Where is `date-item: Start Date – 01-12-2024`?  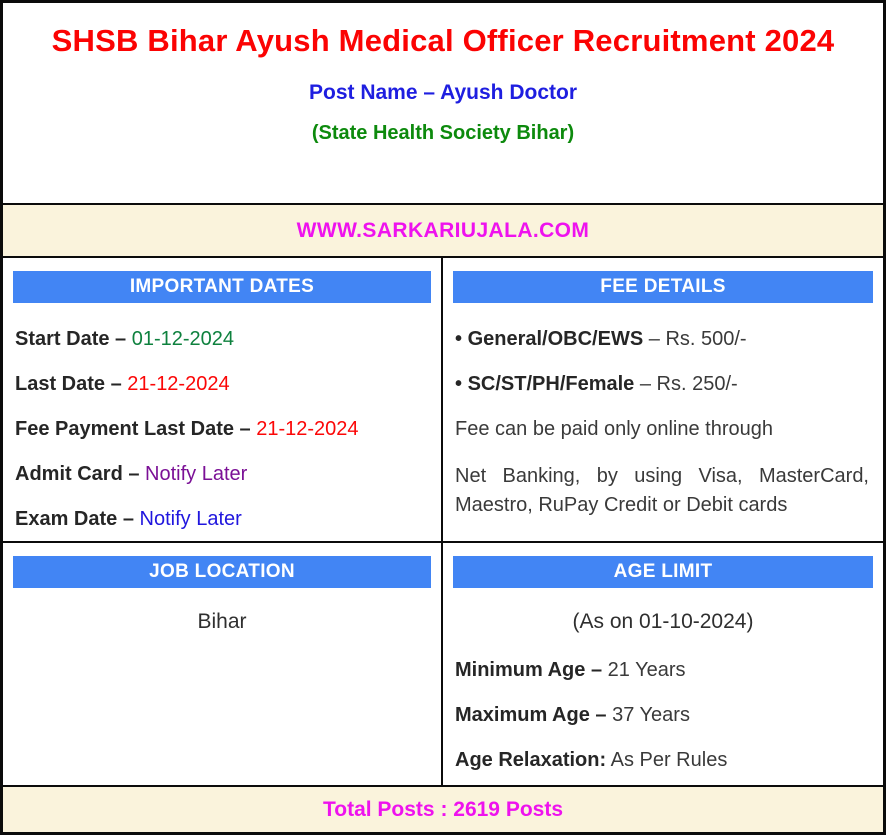
date-item: Start Date – 01-12-2024 is located at coordinates (221, 339).